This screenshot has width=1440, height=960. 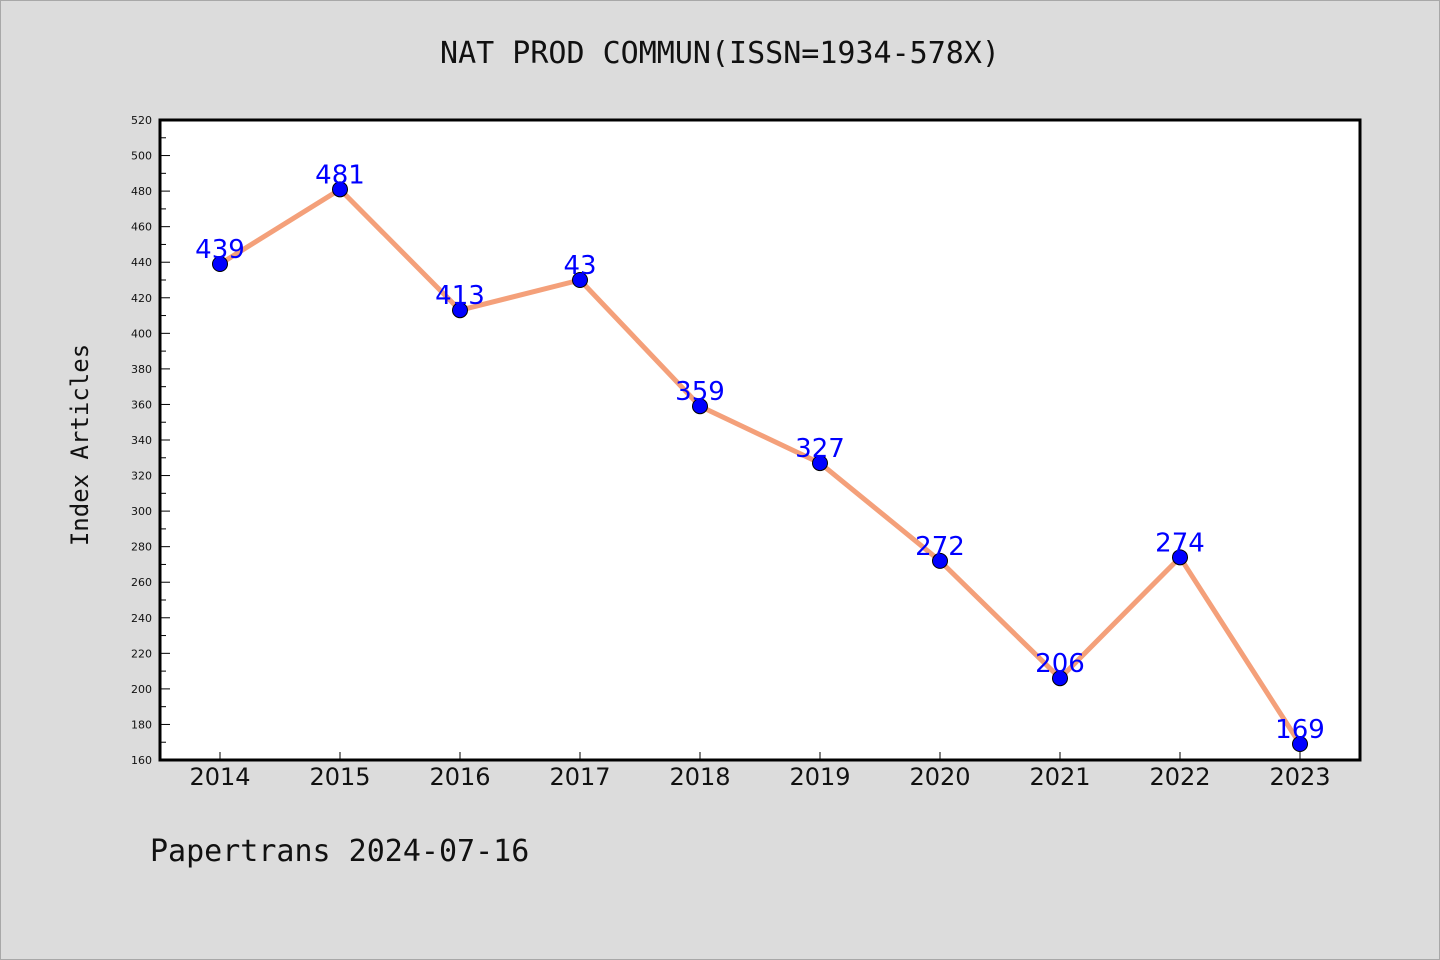 I want to click on data-label: 43, so click(x=579, y=266).